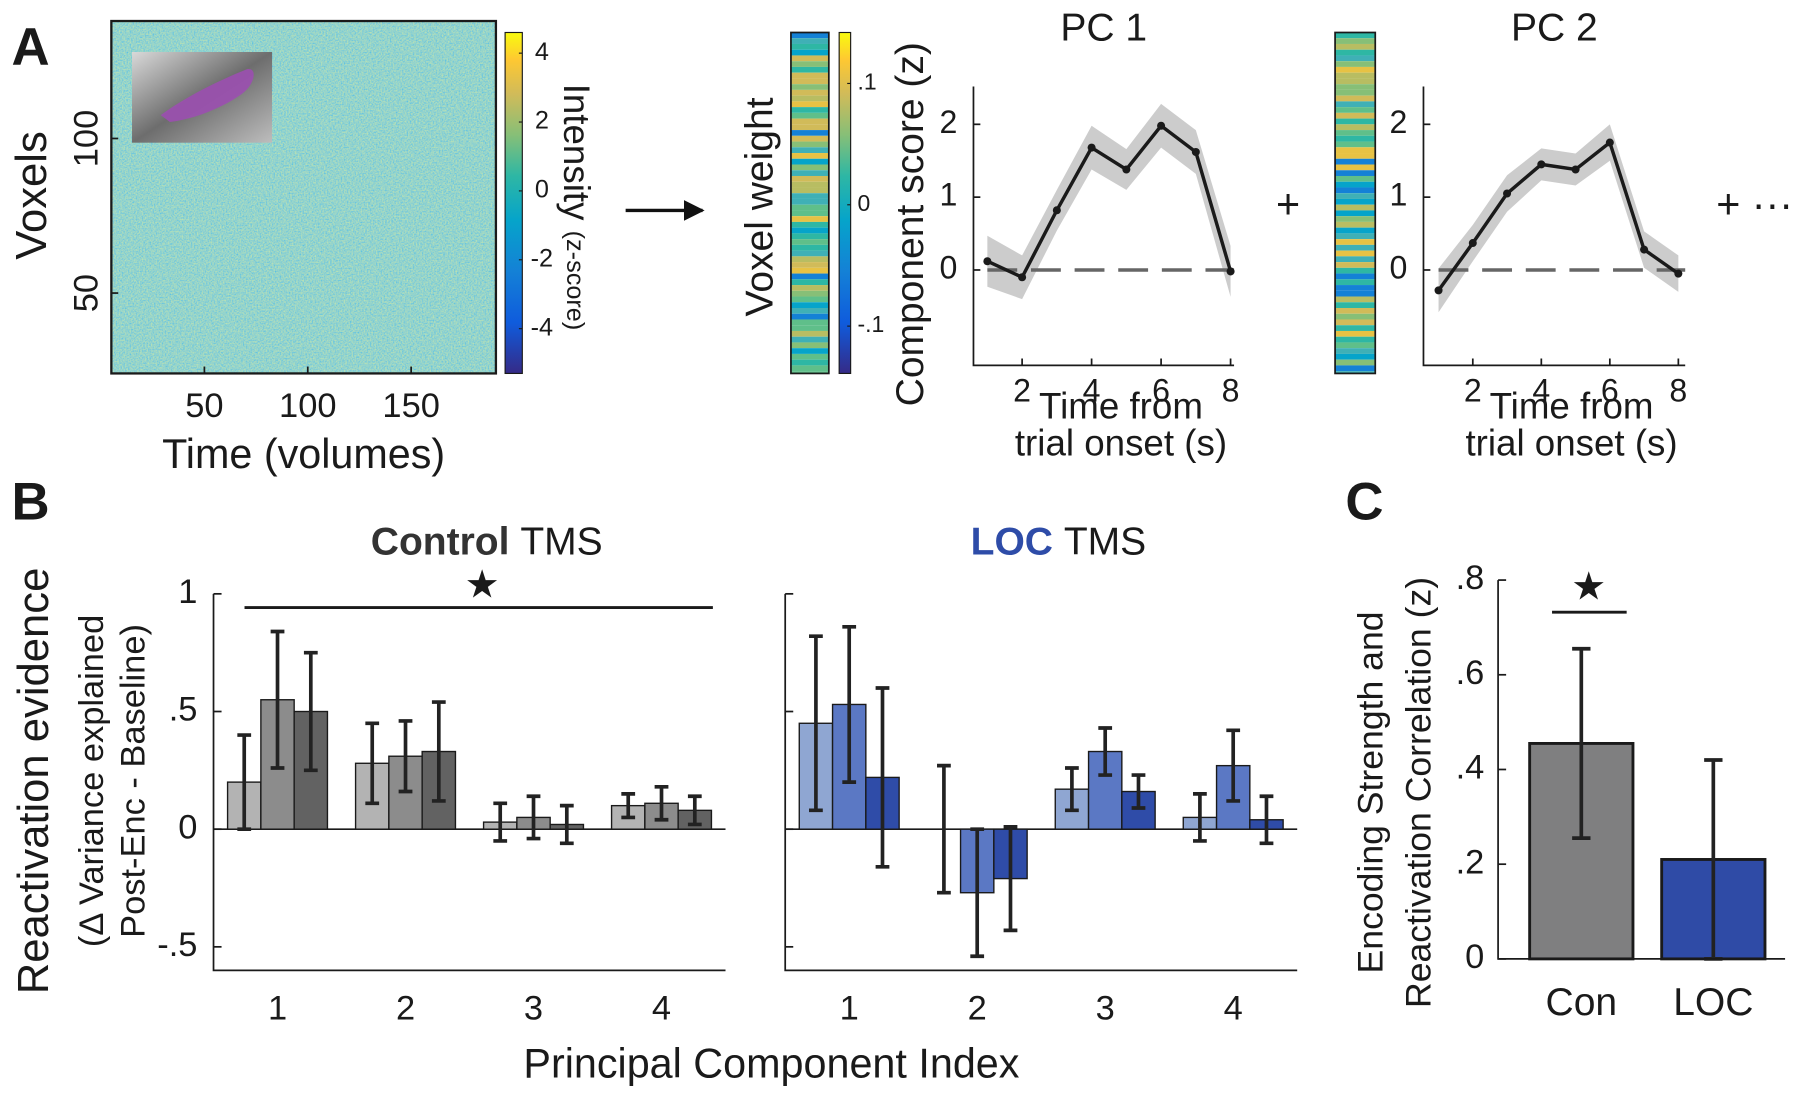 This screenshot has width=1800, height=1097. Describe the element at coordinates (1231, 390) in the screenshot. I see `x-tick-label: 8` at that location.